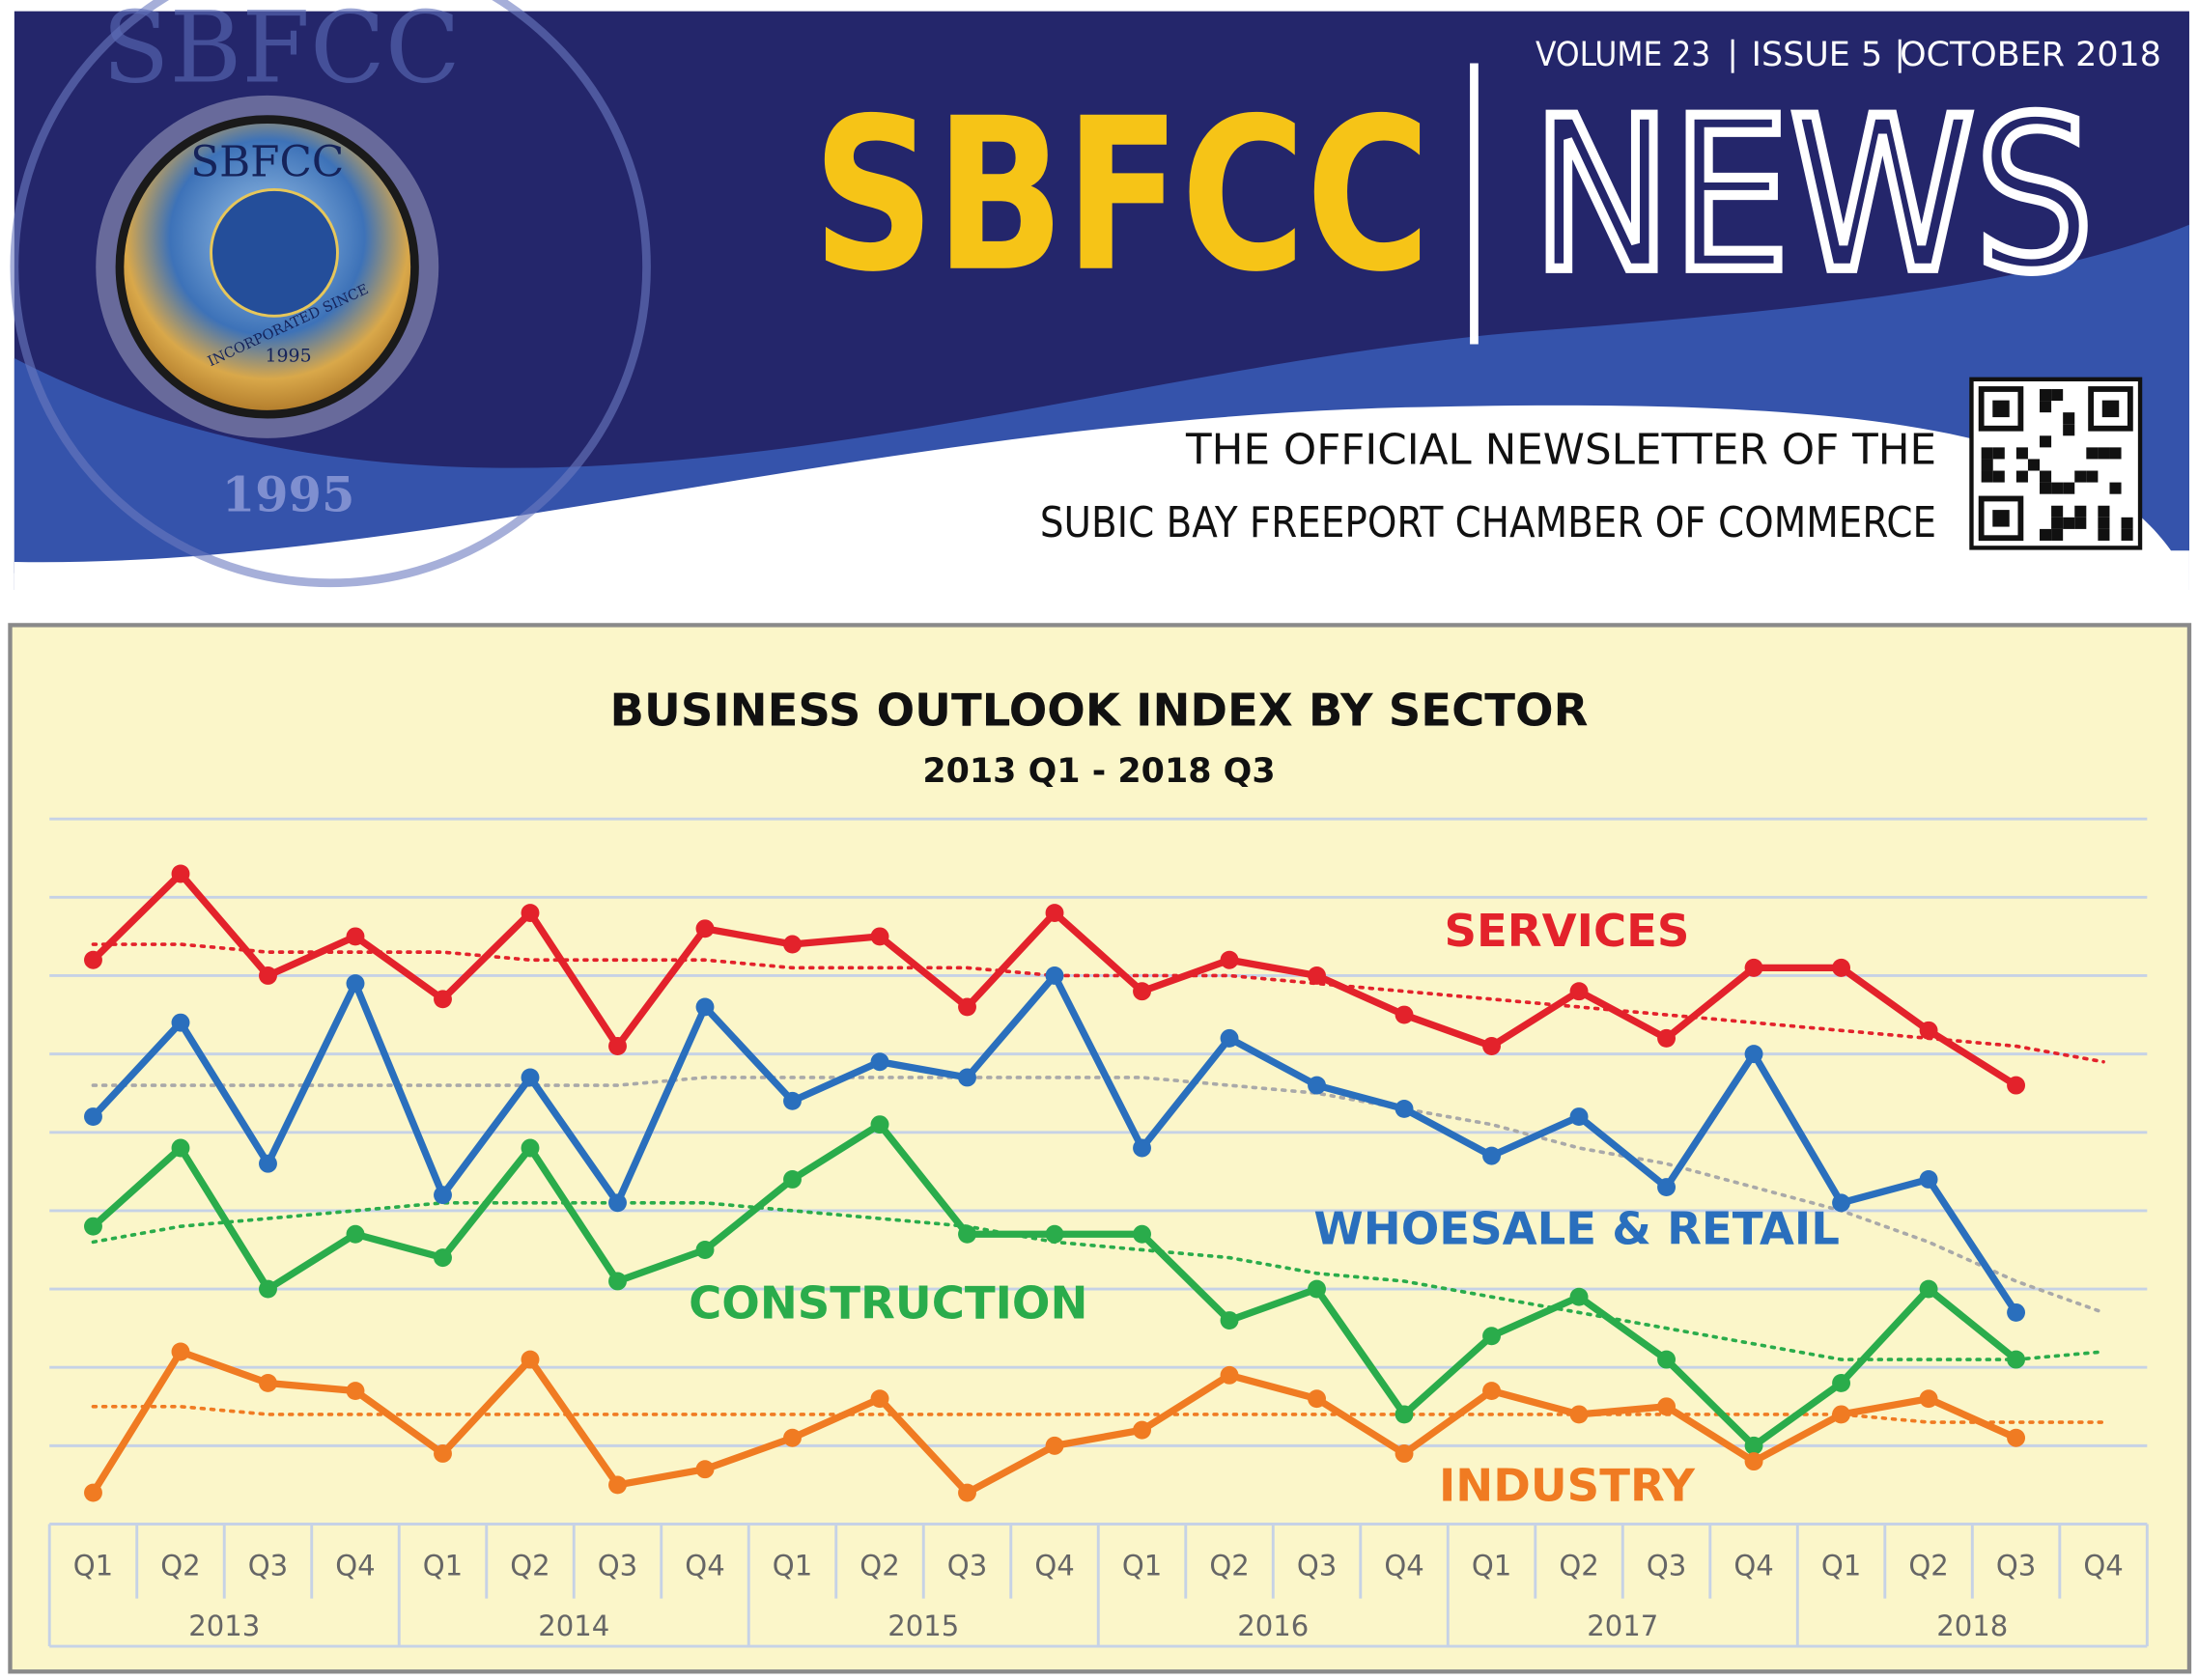 Image resolution: width=2198 pixels, height=1680 pixels. I want to click on legend-label: CONSTRUCTION, so click(888, 1304).